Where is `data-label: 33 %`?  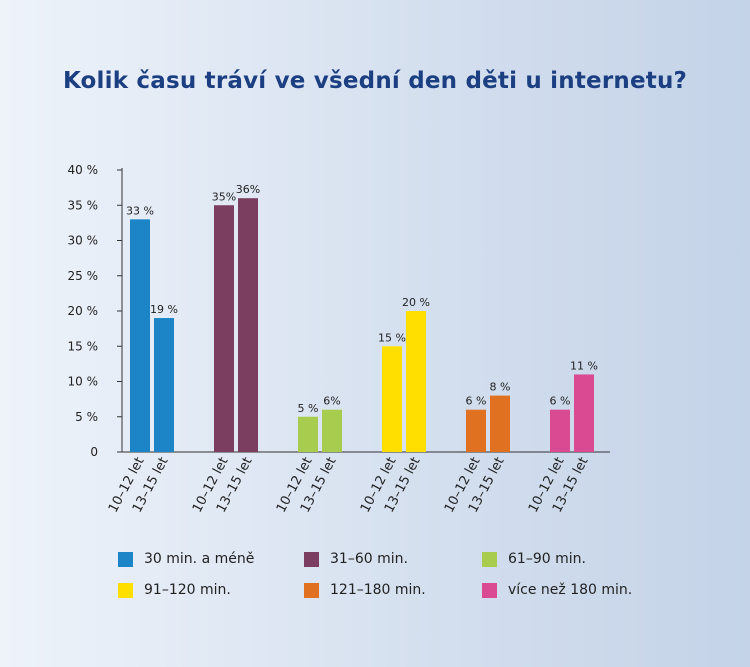 data-label: 33 % is located at coordinates (140, 210).